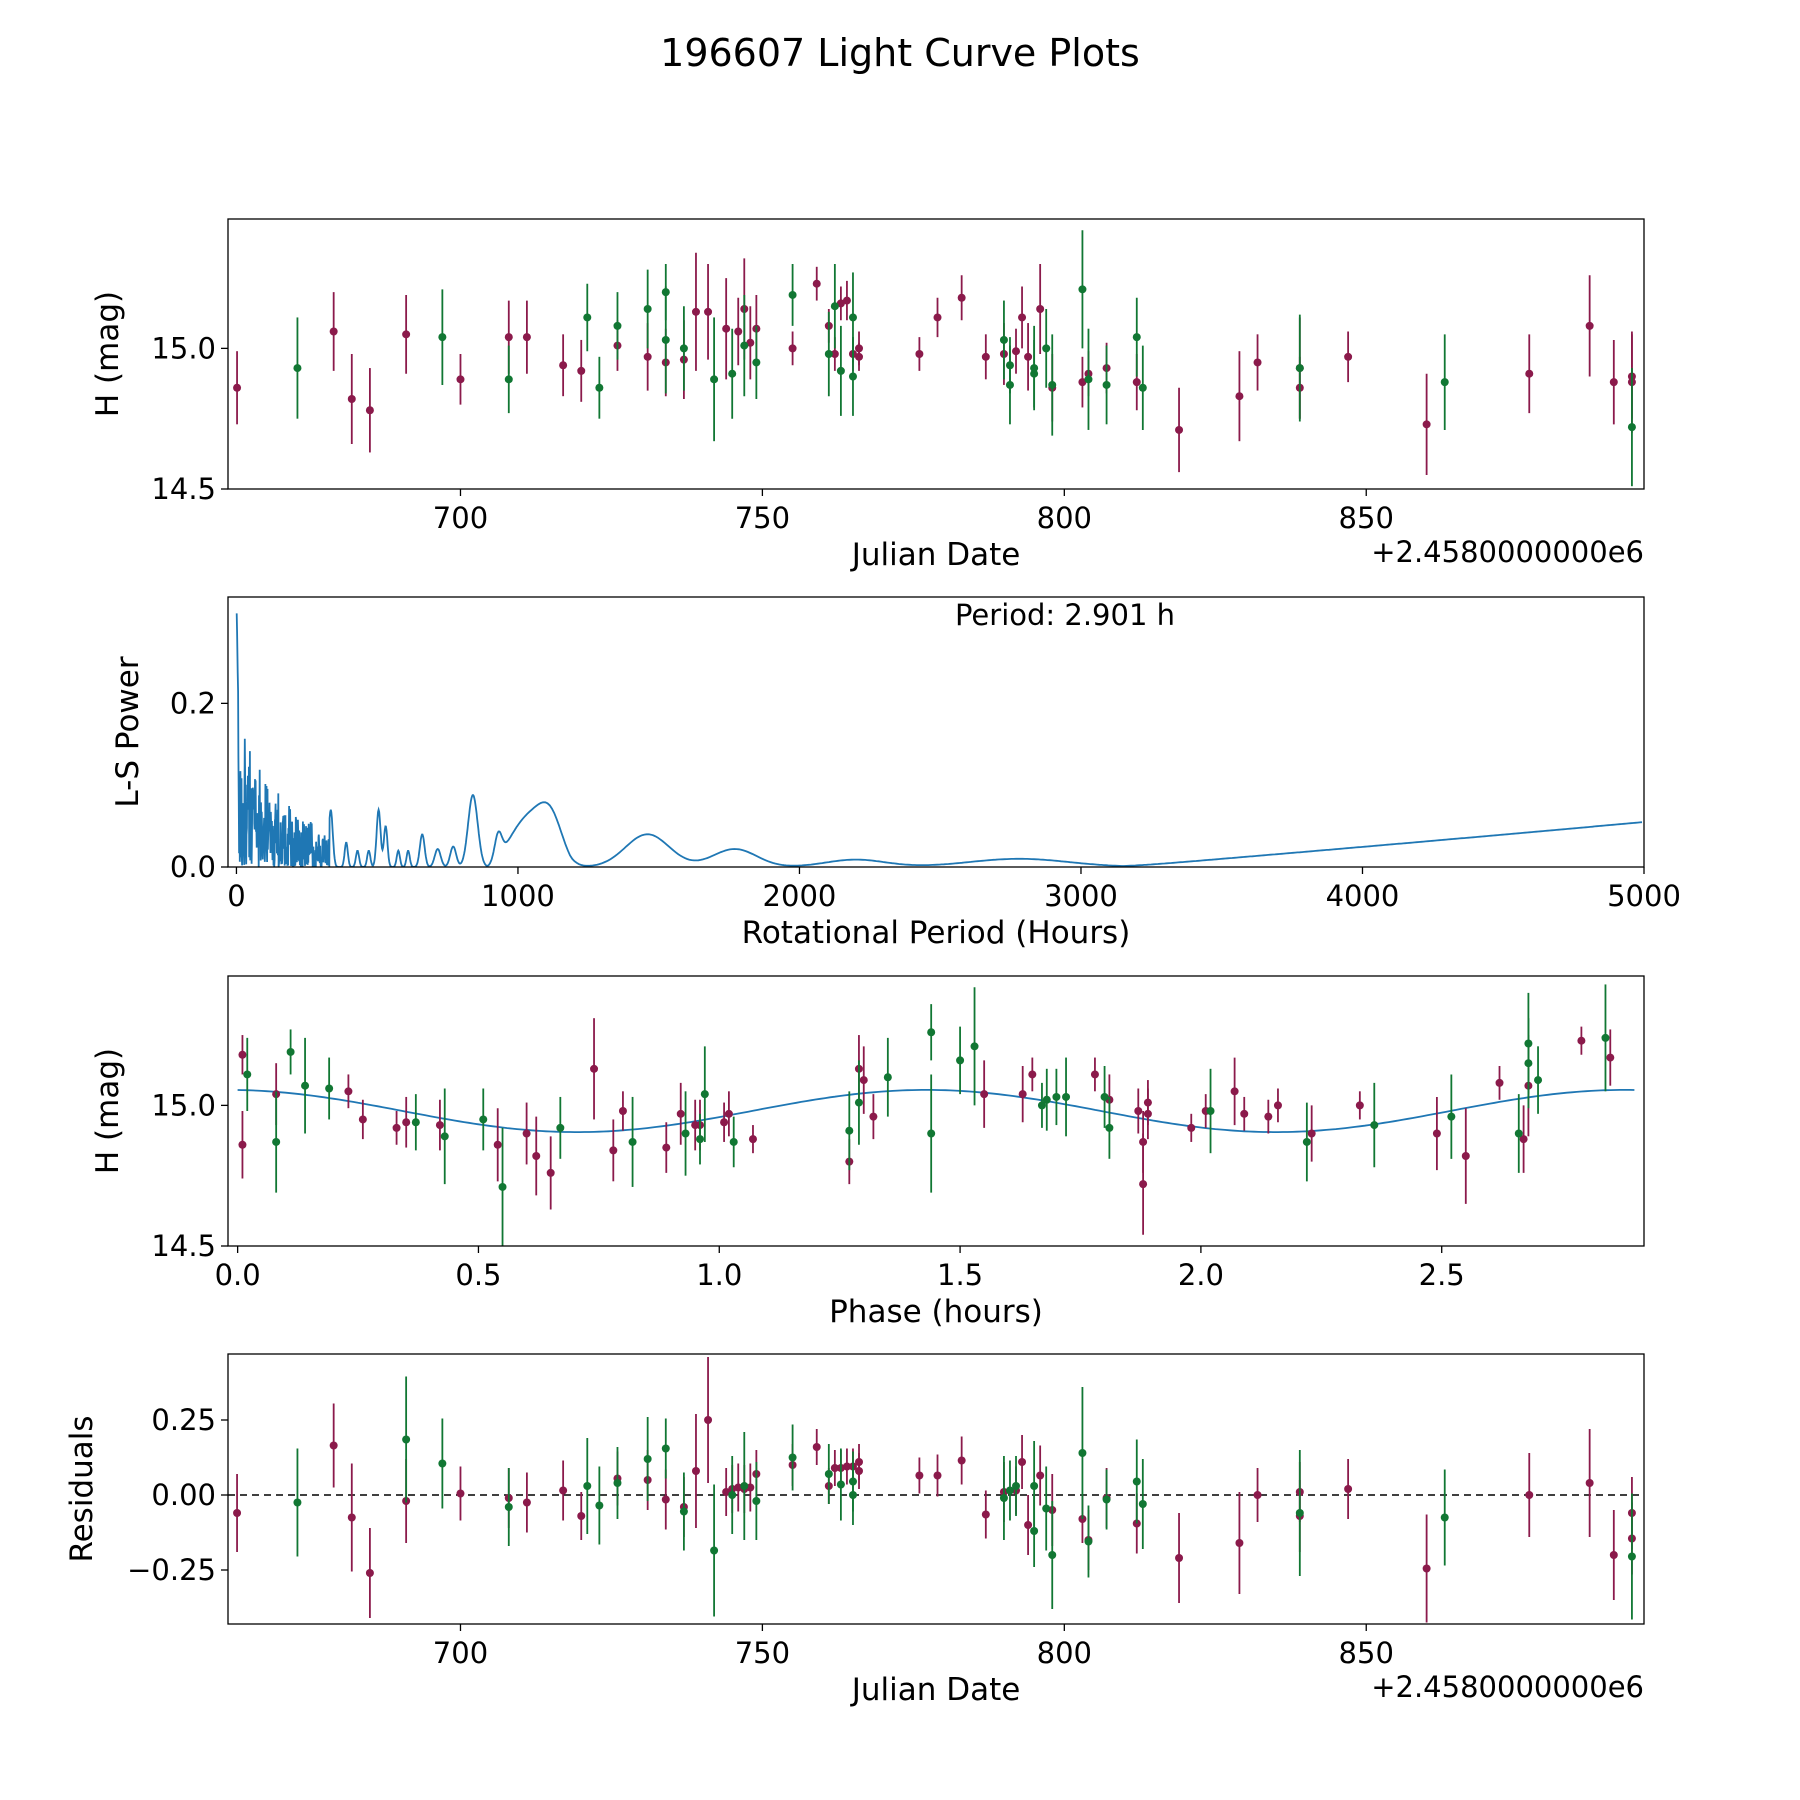  What do you see at coordinates (1366, 518) in the screenshot?
I see `lightcurve-xtick-label: 850` at bounding box center [1366, 518].